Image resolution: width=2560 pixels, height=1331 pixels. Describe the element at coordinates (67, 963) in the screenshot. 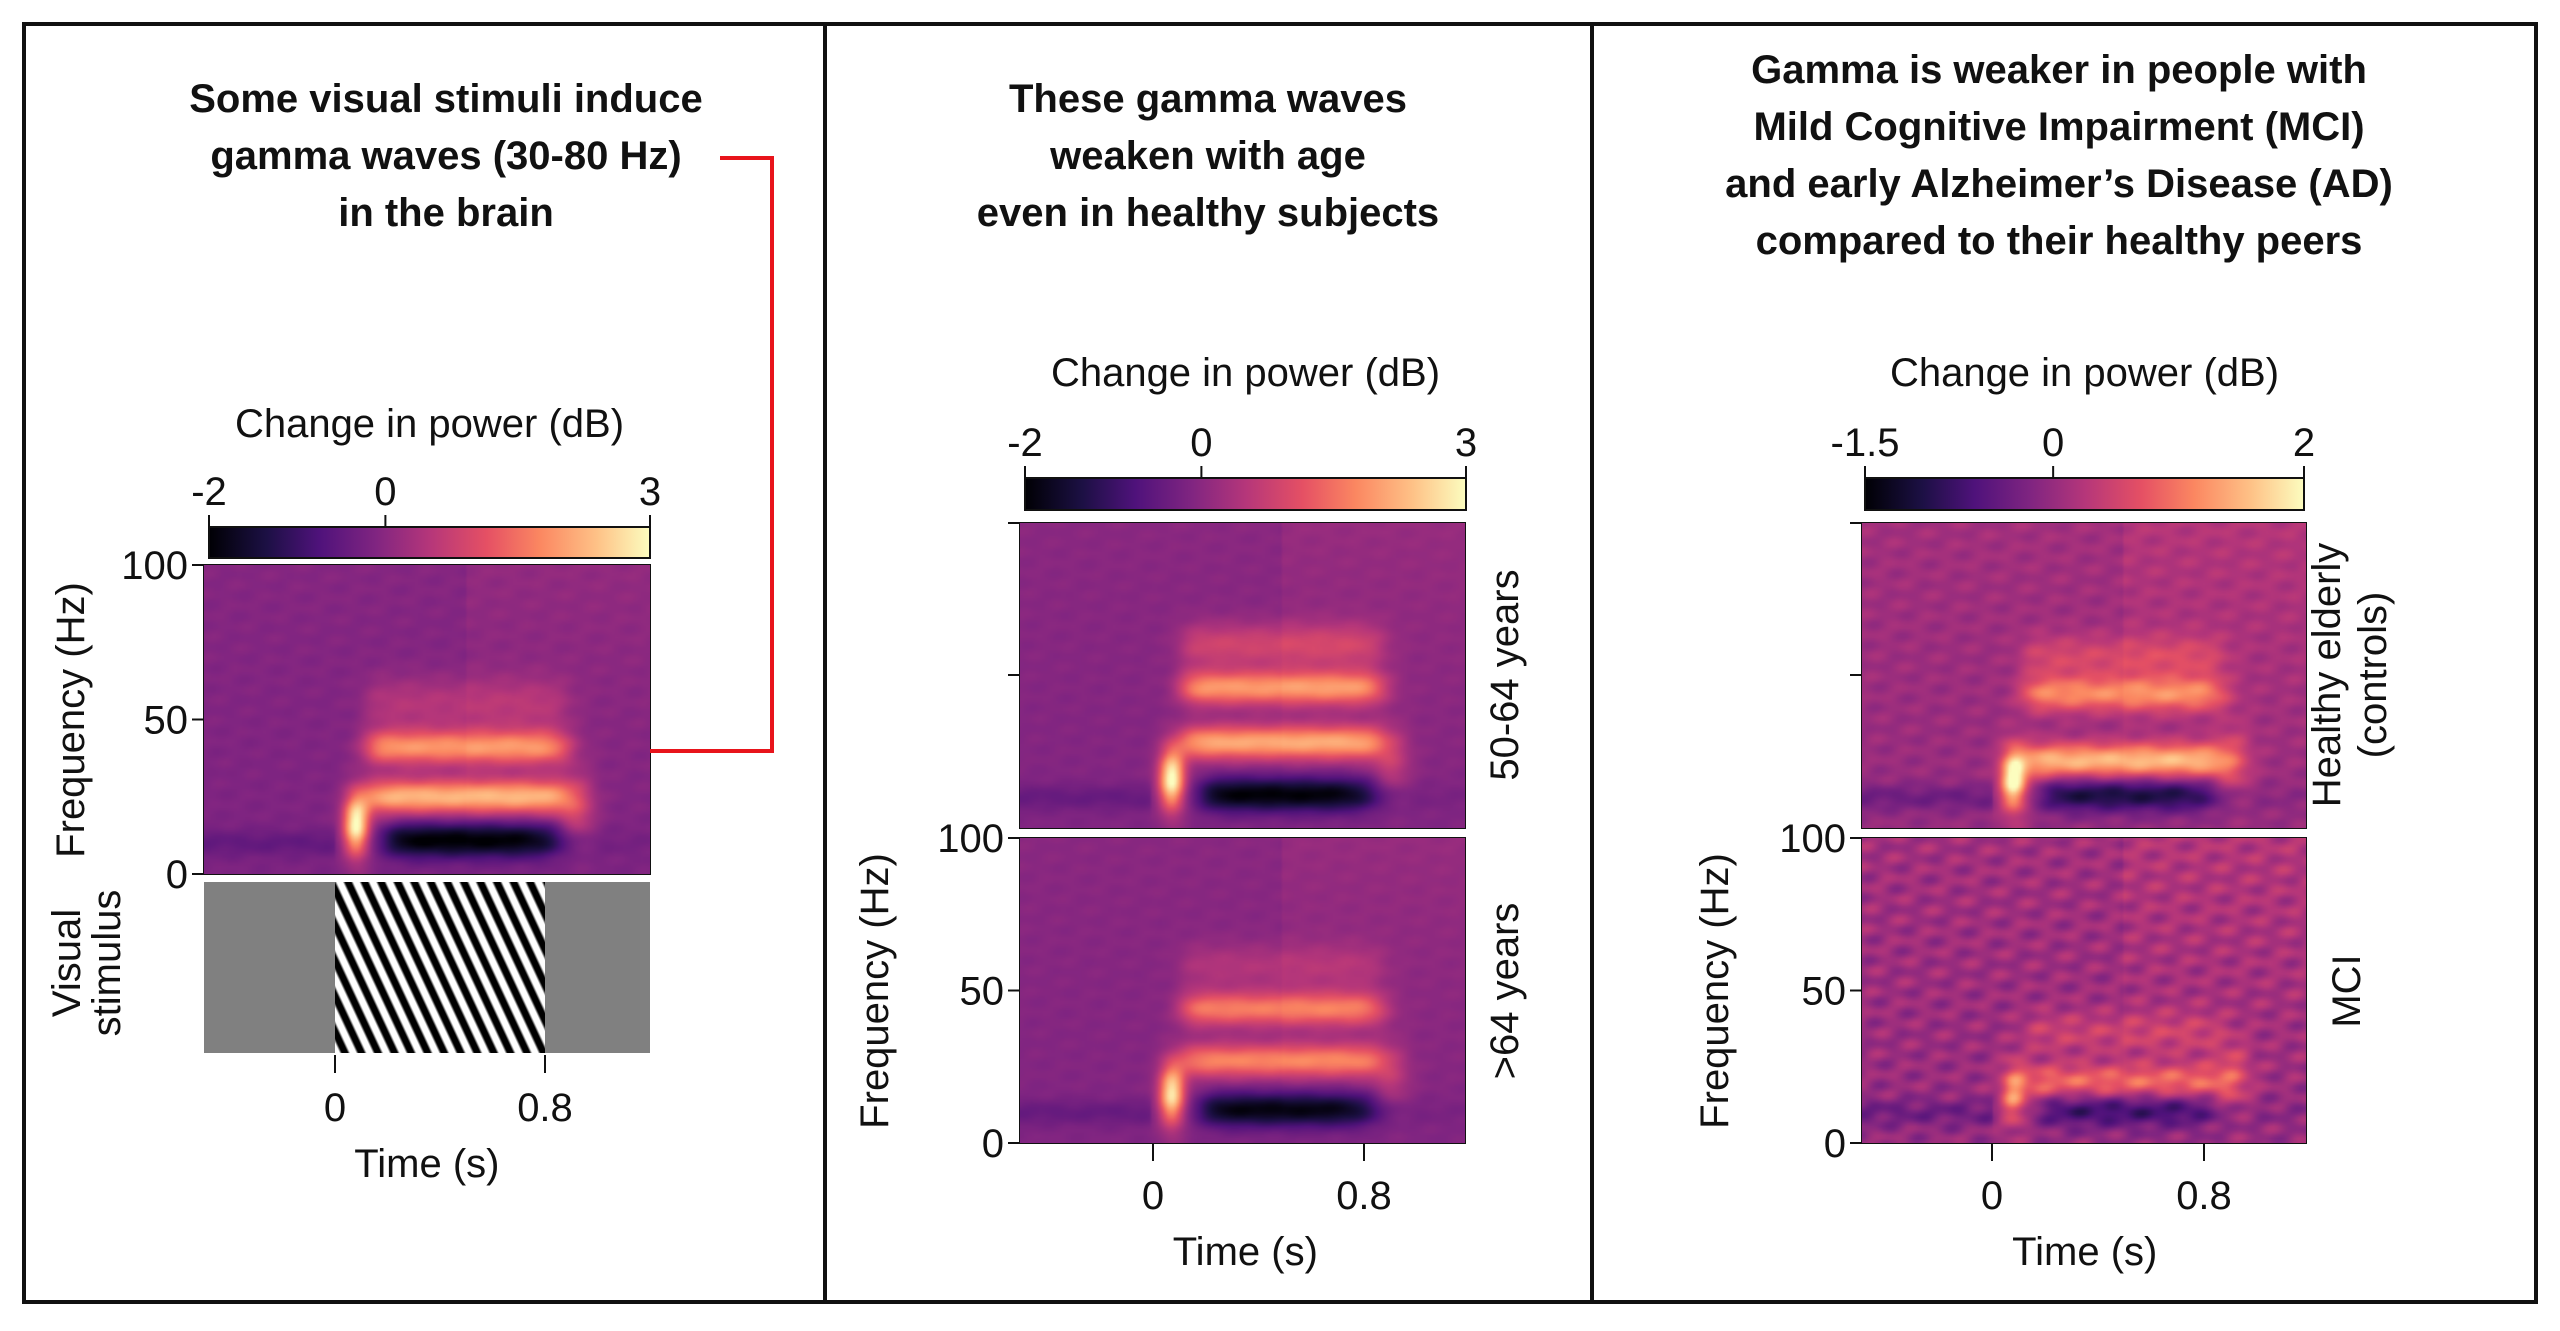

I see `stimulus-label: Visual` at that location.